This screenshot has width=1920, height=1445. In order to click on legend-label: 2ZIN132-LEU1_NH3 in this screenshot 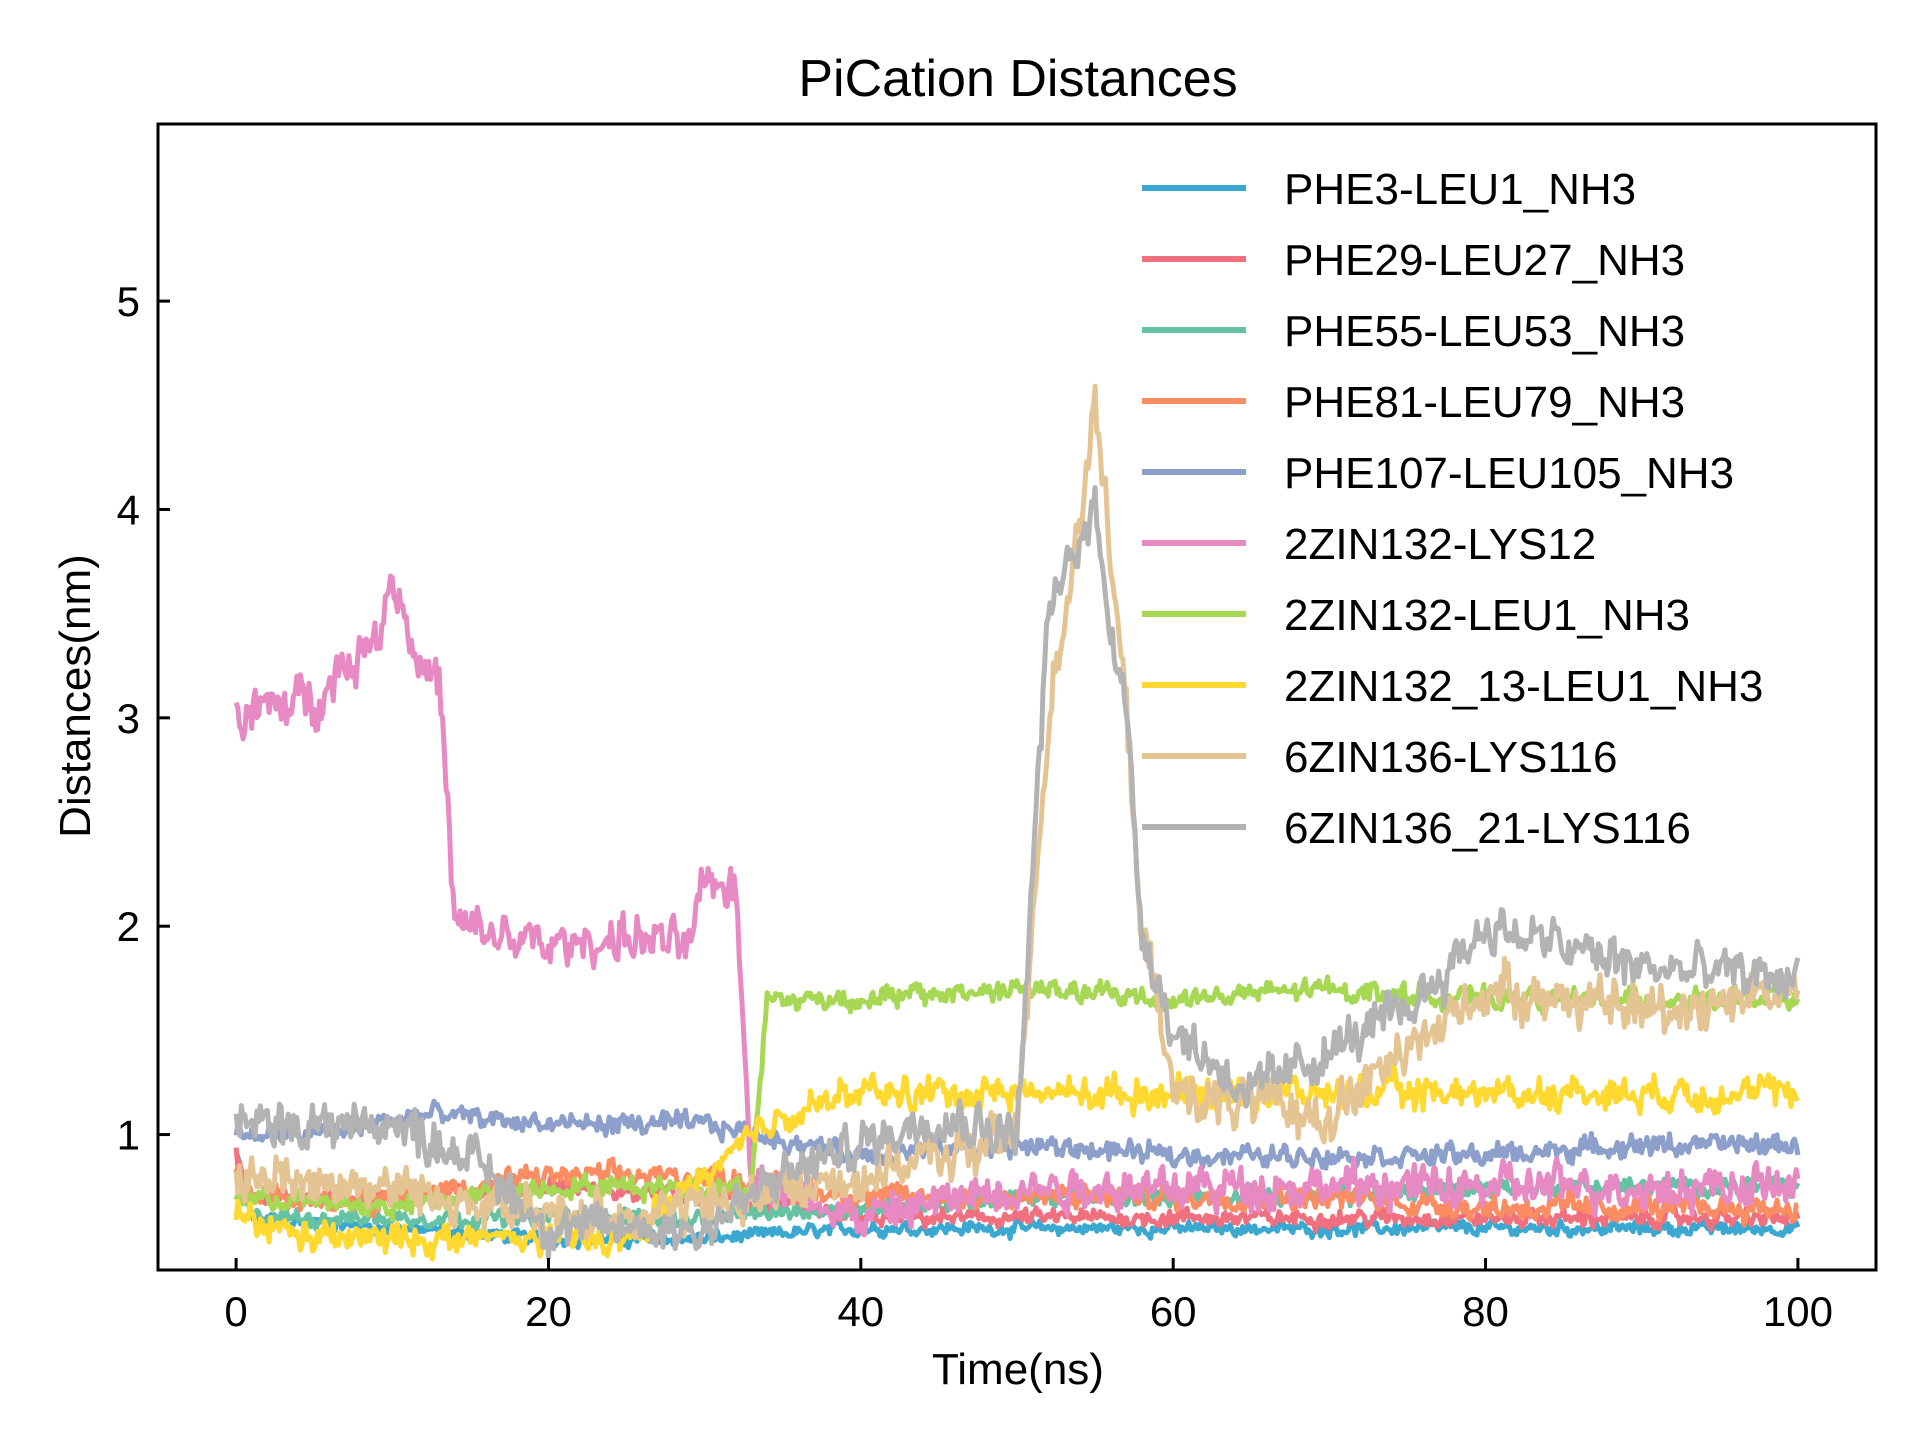, I will do `click(1487, 615)`.